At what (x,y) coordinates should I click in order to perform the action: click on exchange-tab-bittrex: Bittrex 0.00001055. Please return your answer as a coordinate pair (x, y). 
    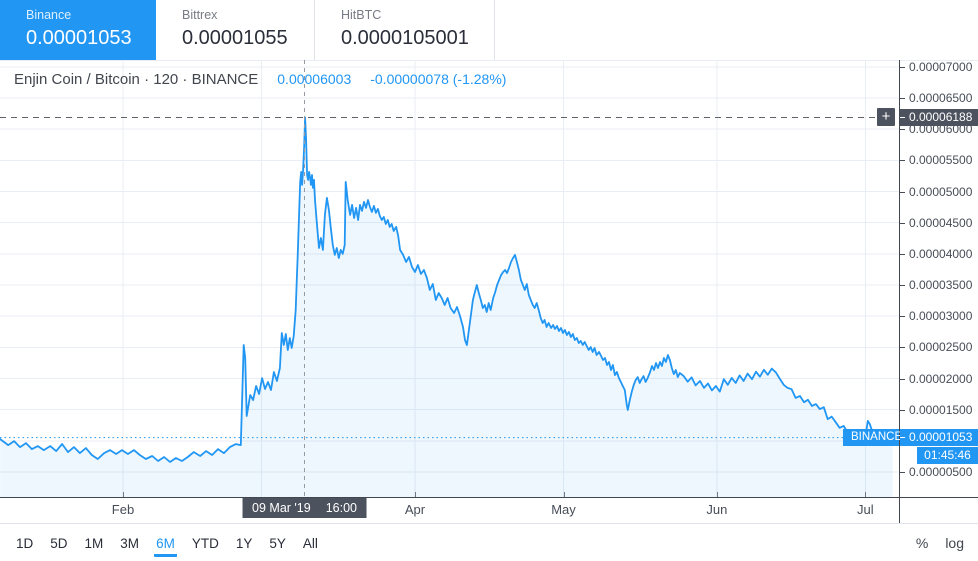
    Looking at the image, I should click on (235, 30).